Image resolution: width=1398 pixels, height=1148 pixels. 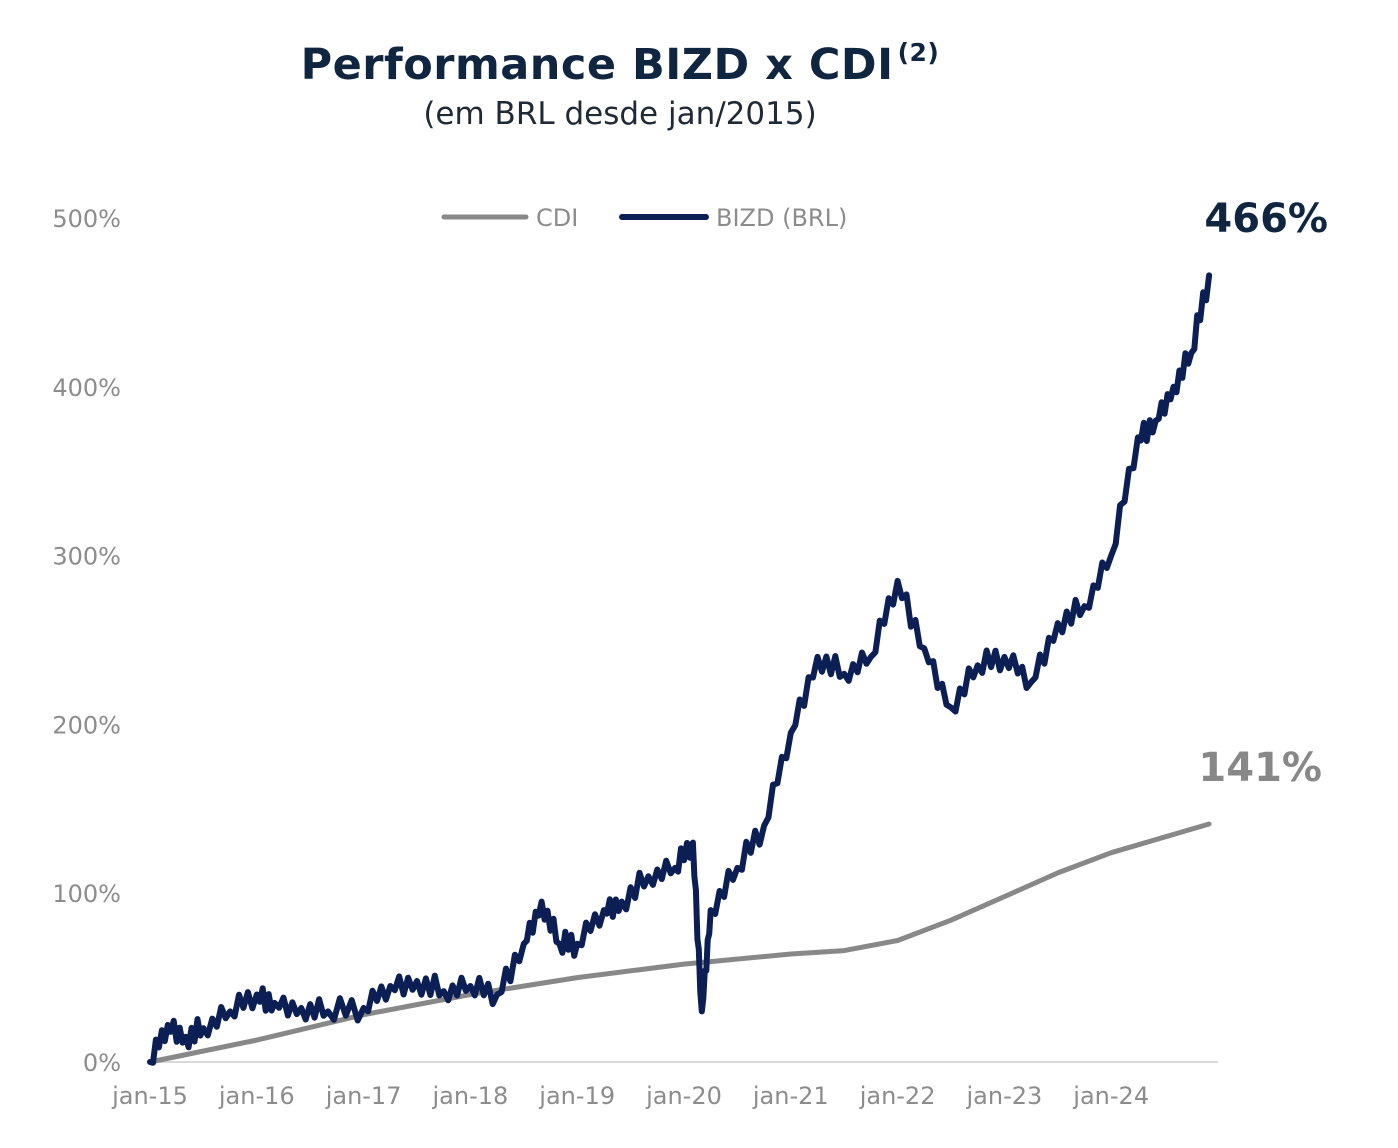 I want to click on x-tick-label: jan-24, so click(x=1110, y=1096).